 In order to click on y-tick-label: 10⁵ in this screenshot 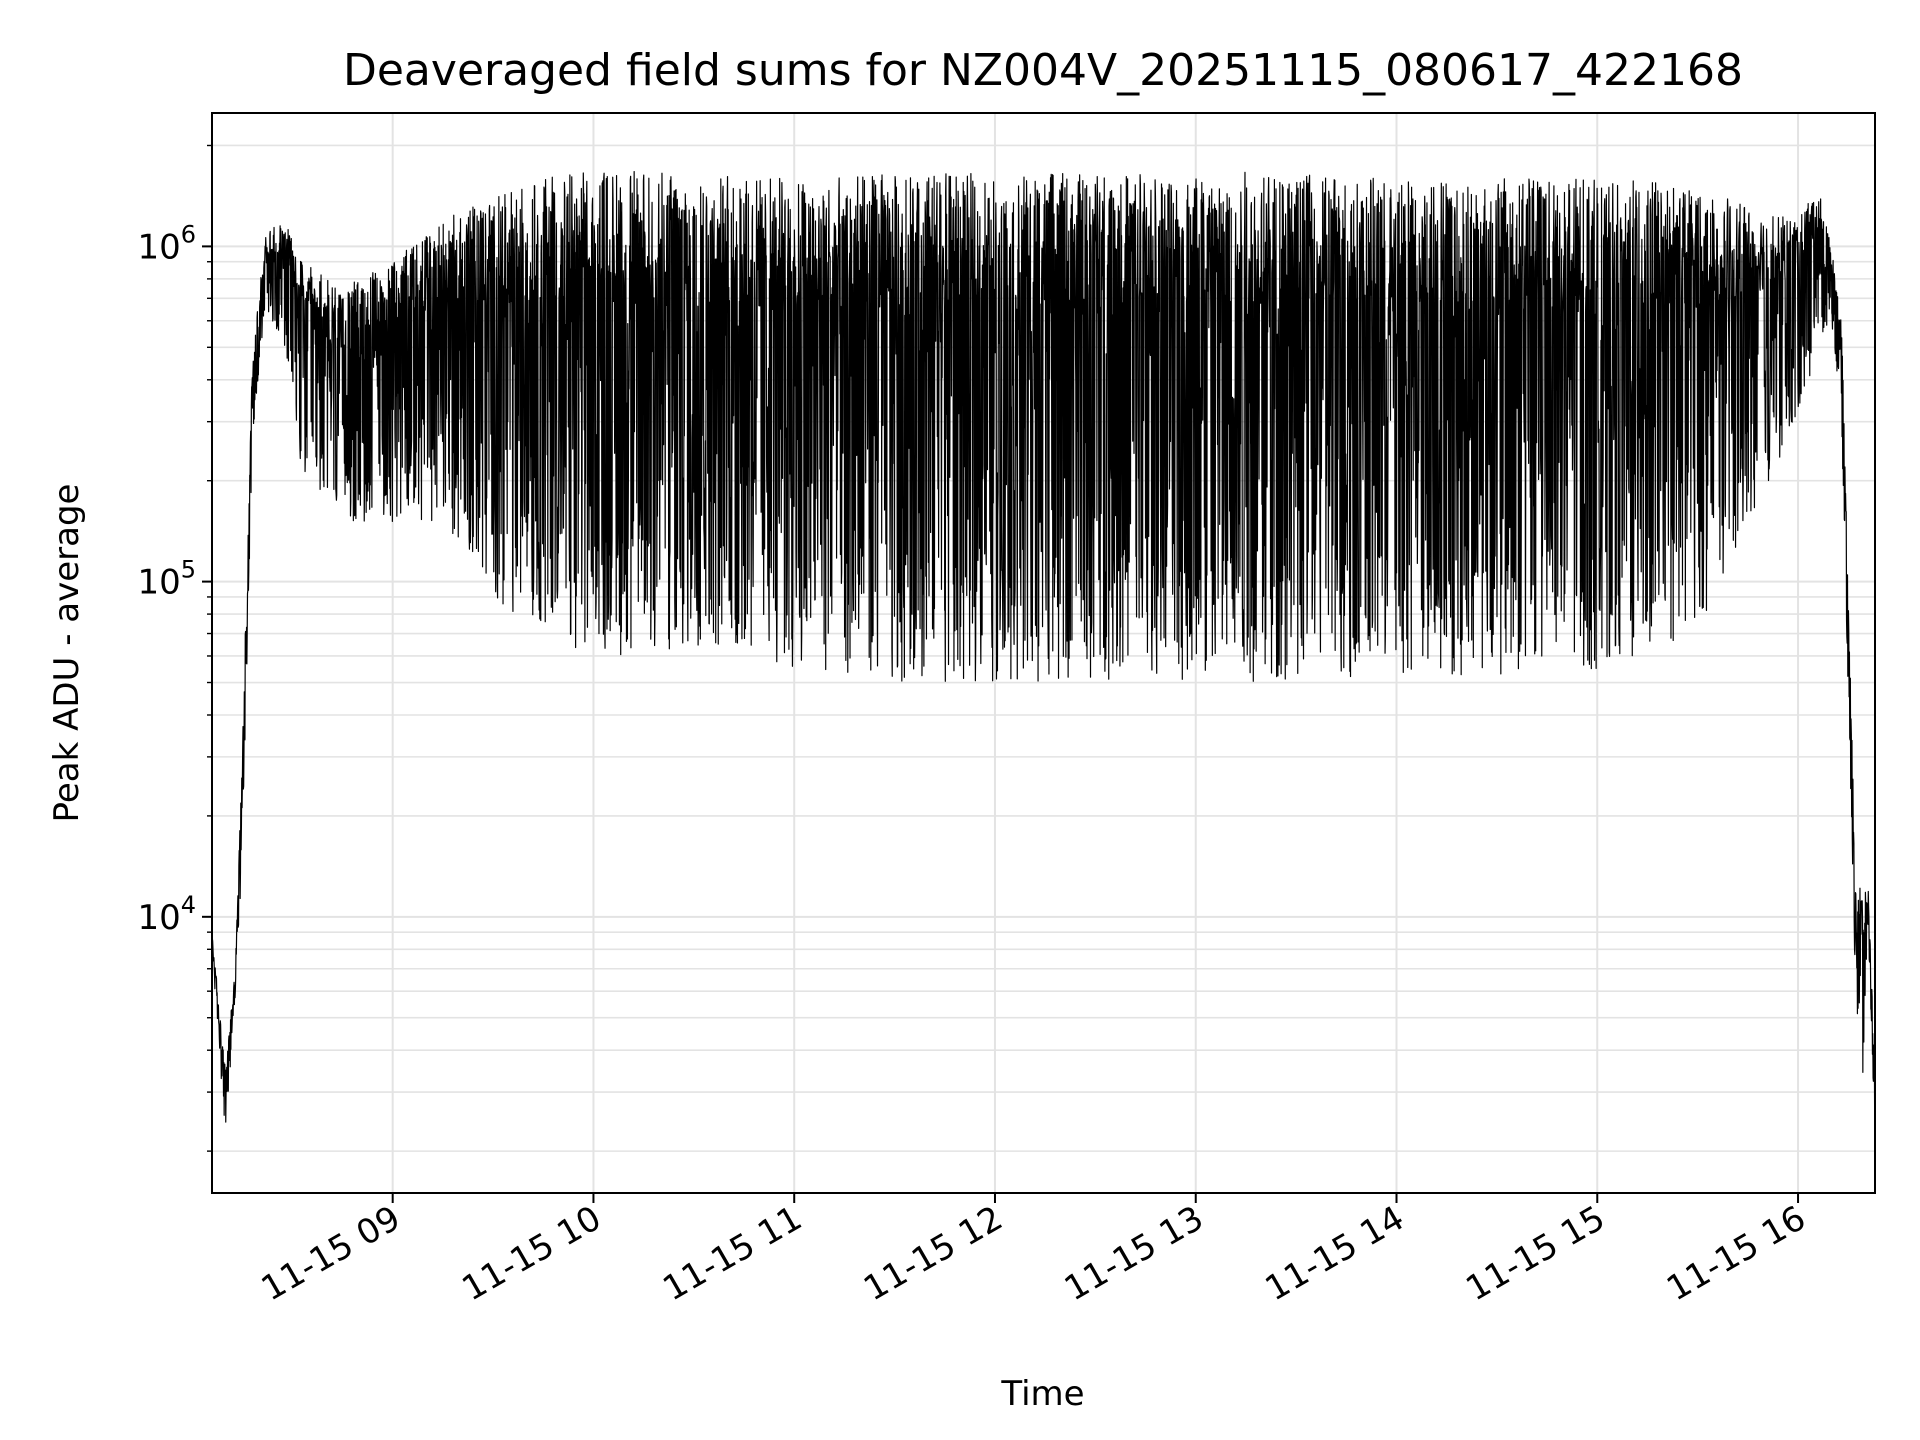, I will do `click(166, 579)`.